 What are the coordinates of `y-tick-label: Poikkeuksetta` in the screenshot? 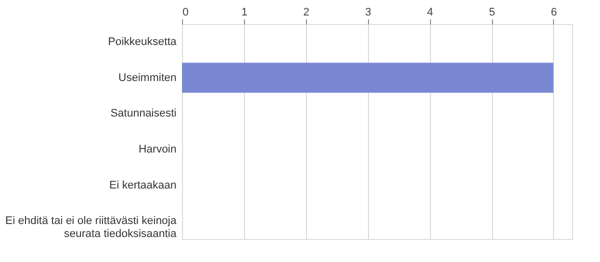 It's located at (143, 42).